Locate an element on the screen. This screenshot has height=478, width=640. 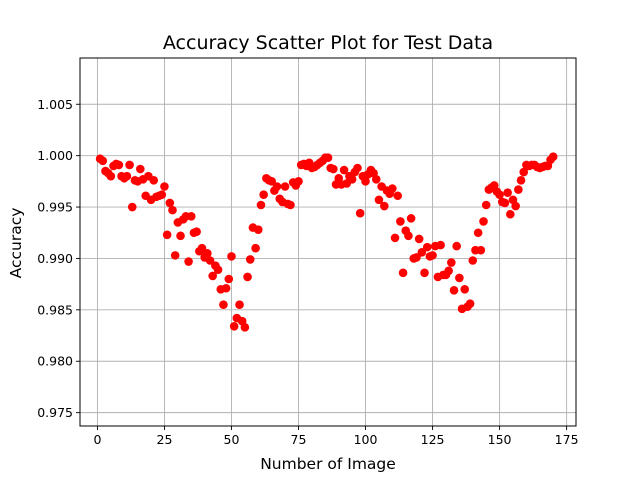
y-tick-label: 0.990 is located at coordinates (55, 258).